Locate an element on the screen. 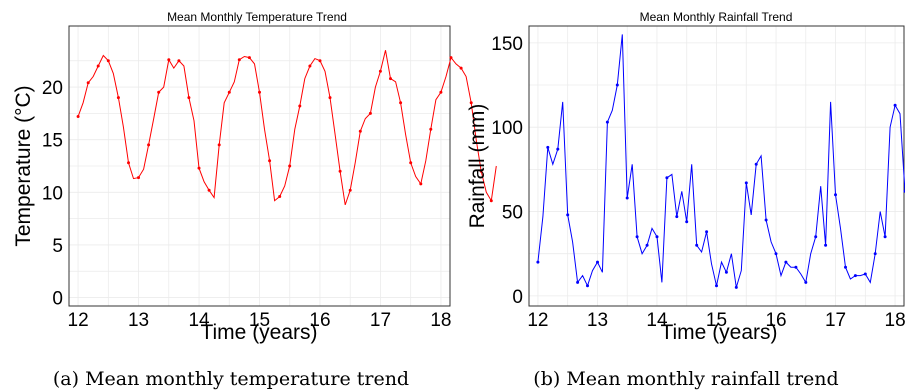 The image size is (905, 392). rainfall-y-tick-label: 50 is located at coordinates (512, 213).